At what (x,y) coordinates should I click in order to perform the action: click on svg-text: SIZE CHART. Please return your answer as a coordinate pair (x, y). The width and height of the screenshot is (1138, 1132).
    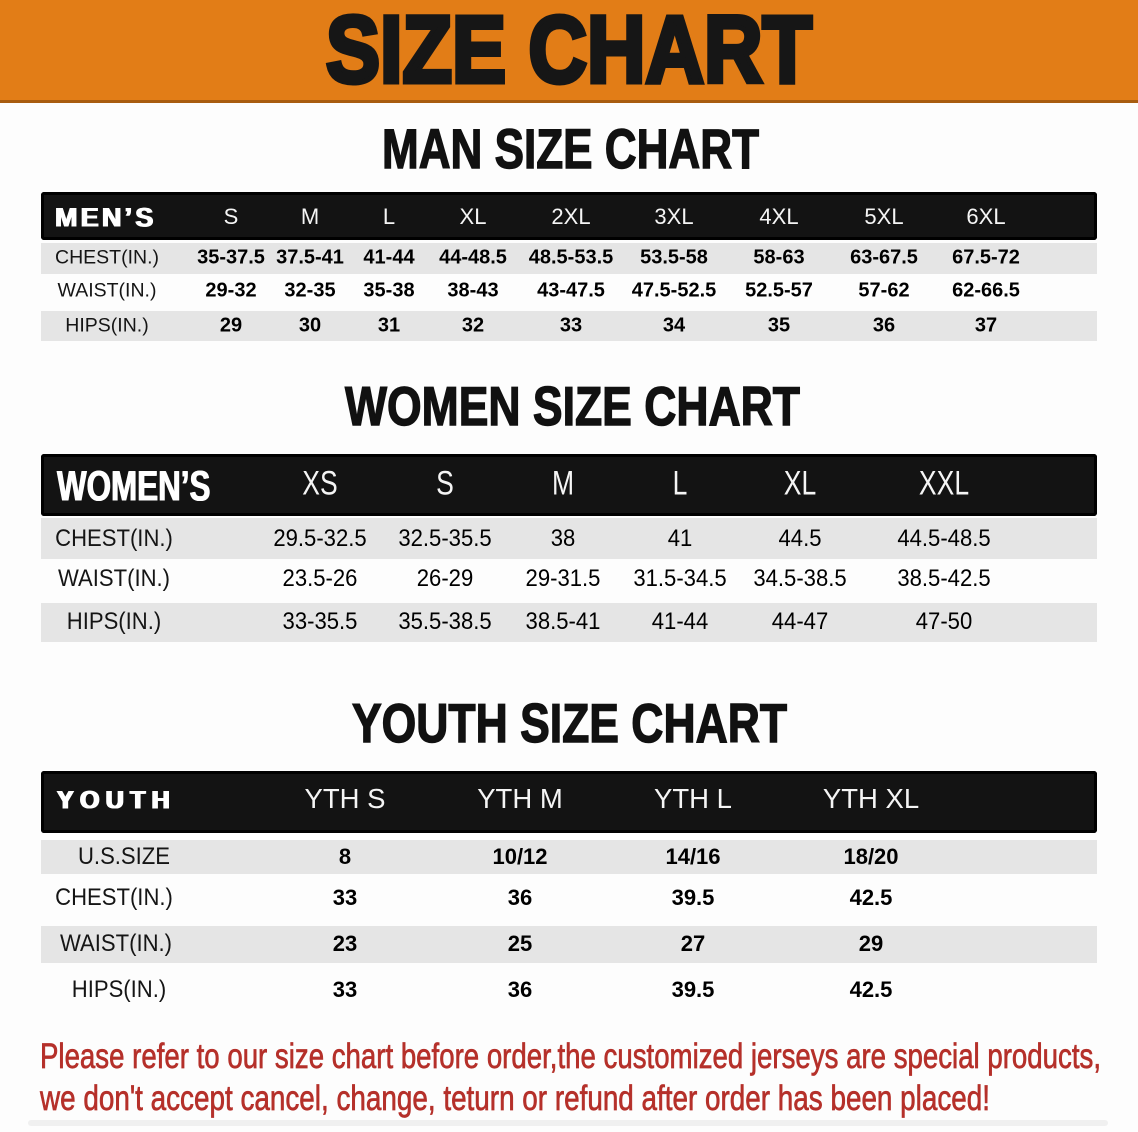
    Looking at the image, I should click on (569, 51).